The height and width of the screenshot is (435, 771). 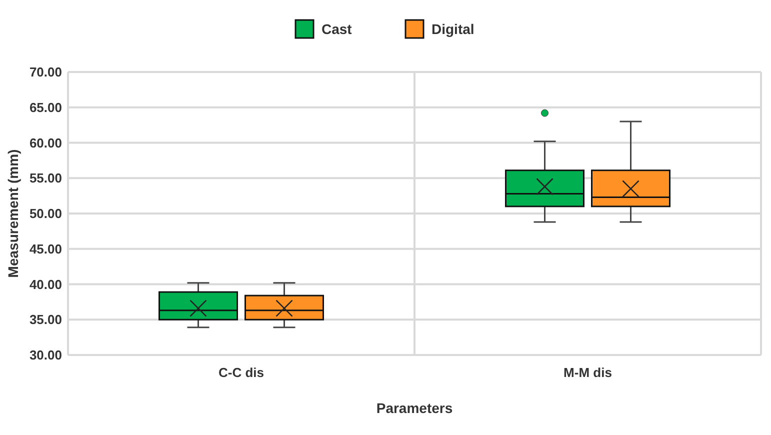 What do you see at coordinates (45, 107) in the screenshot?
I see `y-tick-label: 65.00` at bounding box center [45, 107].